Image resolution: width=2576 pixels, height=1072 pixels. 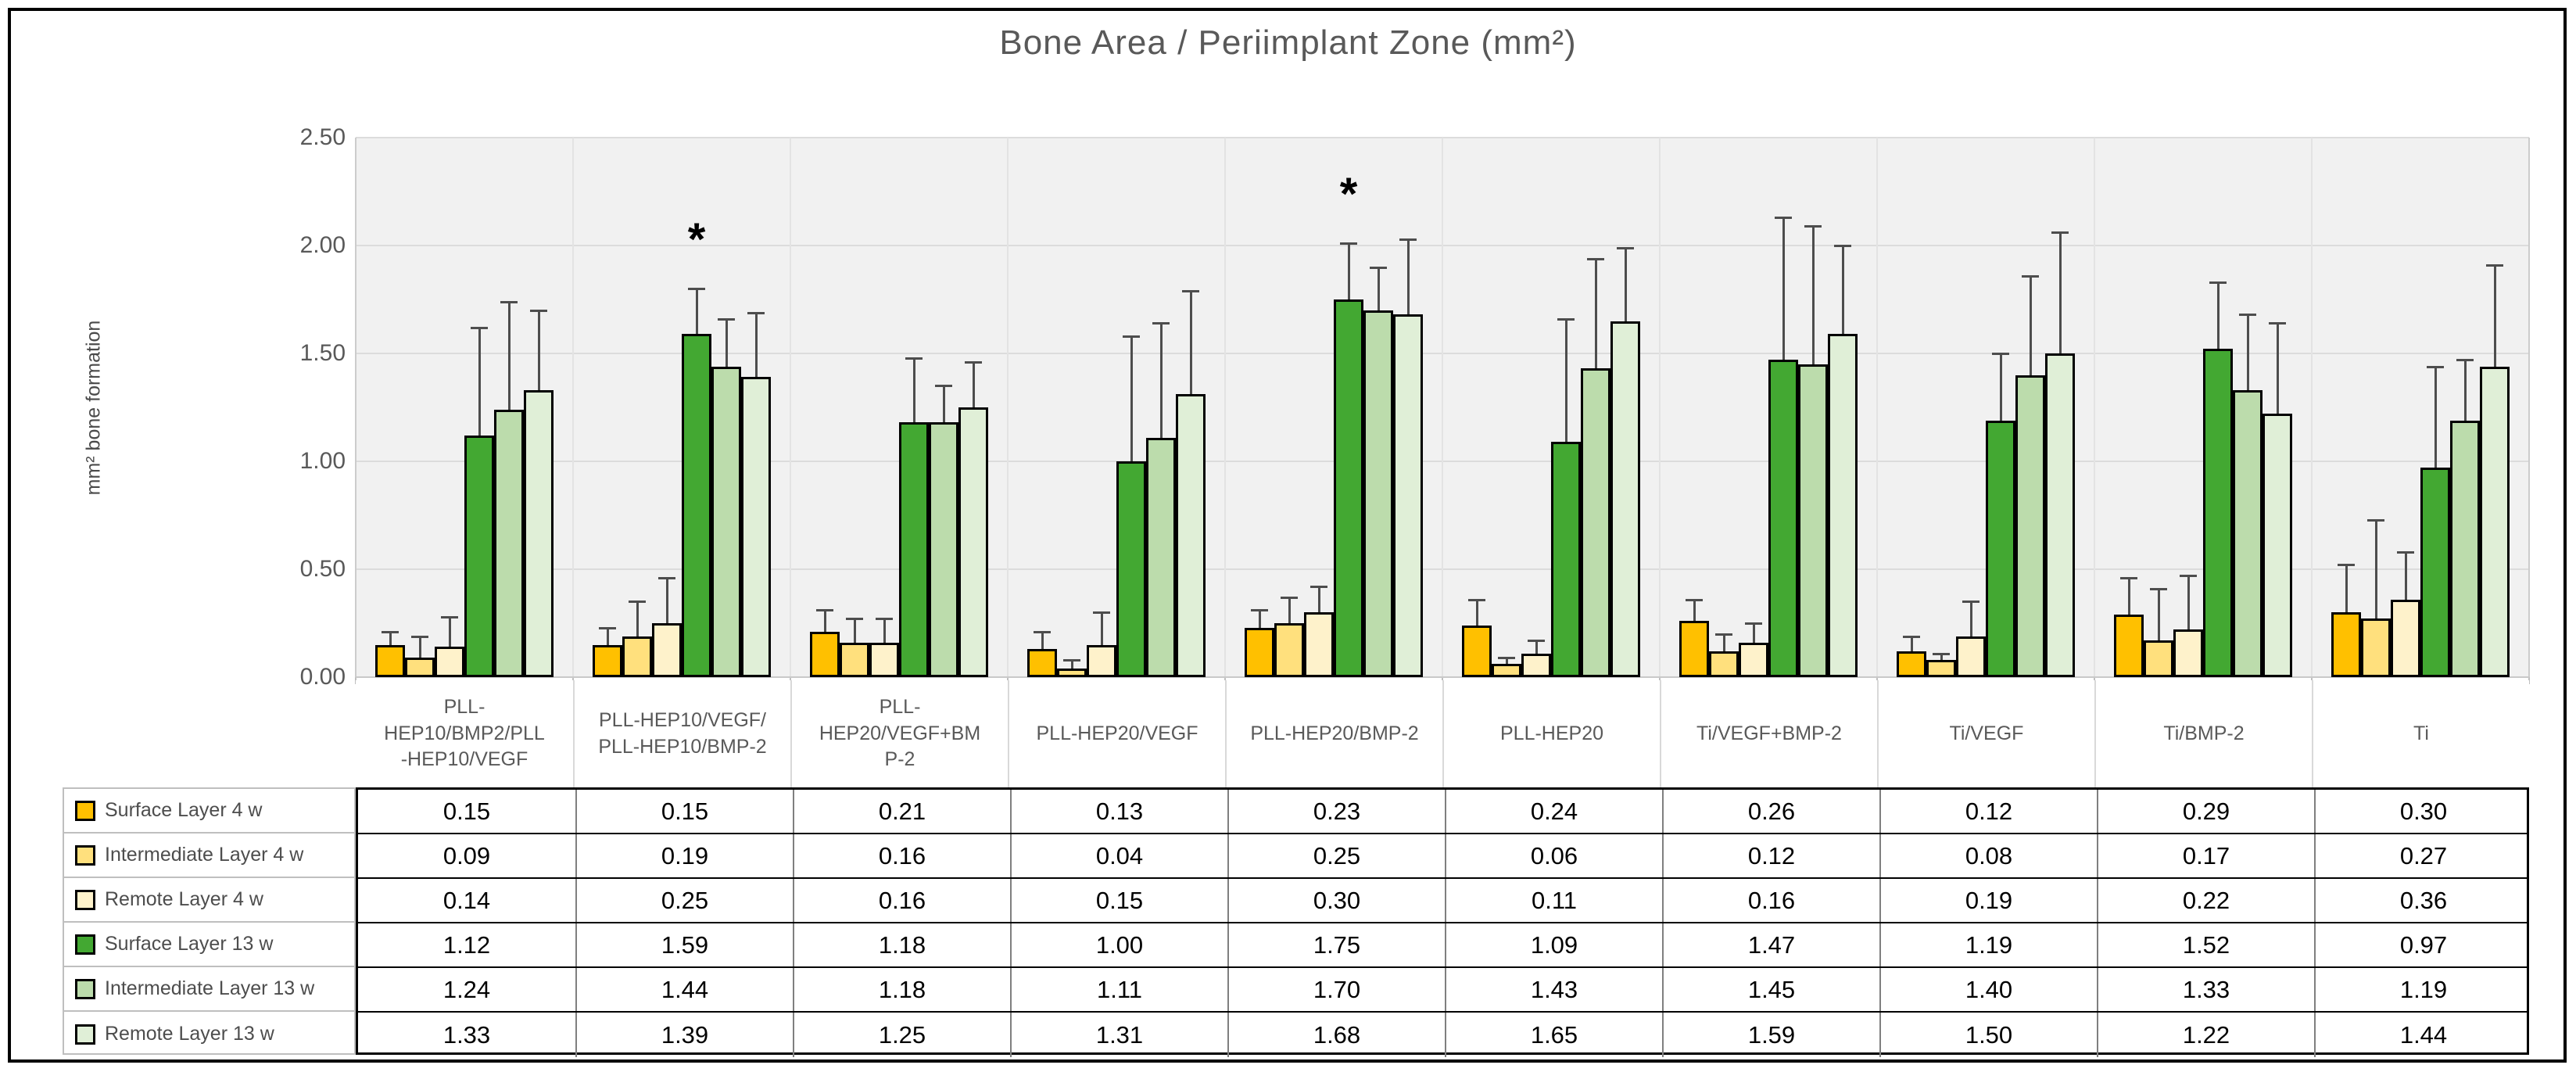 What do you see at coordinates (1336, 856) in the screenshot?
I see `table-cell: 0.25` at bounding box center [1336, 856].